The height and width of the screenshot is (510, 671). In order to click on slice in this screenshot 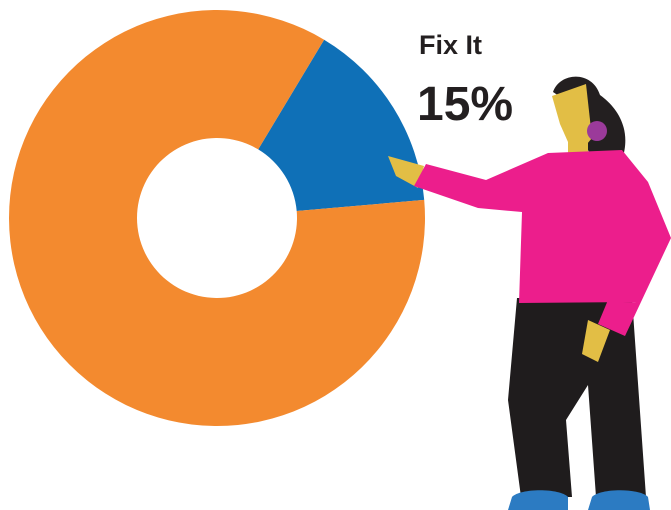, I will do `click(341, 125)`.